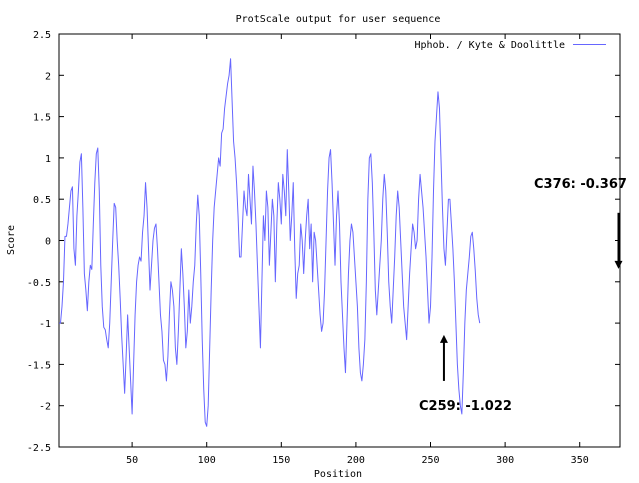 The height and width of the screenshot is (483, 639). Describe the element at coordinates (42, 35) in the screenshot. I see `y-tick-label: 2.5` at that location.